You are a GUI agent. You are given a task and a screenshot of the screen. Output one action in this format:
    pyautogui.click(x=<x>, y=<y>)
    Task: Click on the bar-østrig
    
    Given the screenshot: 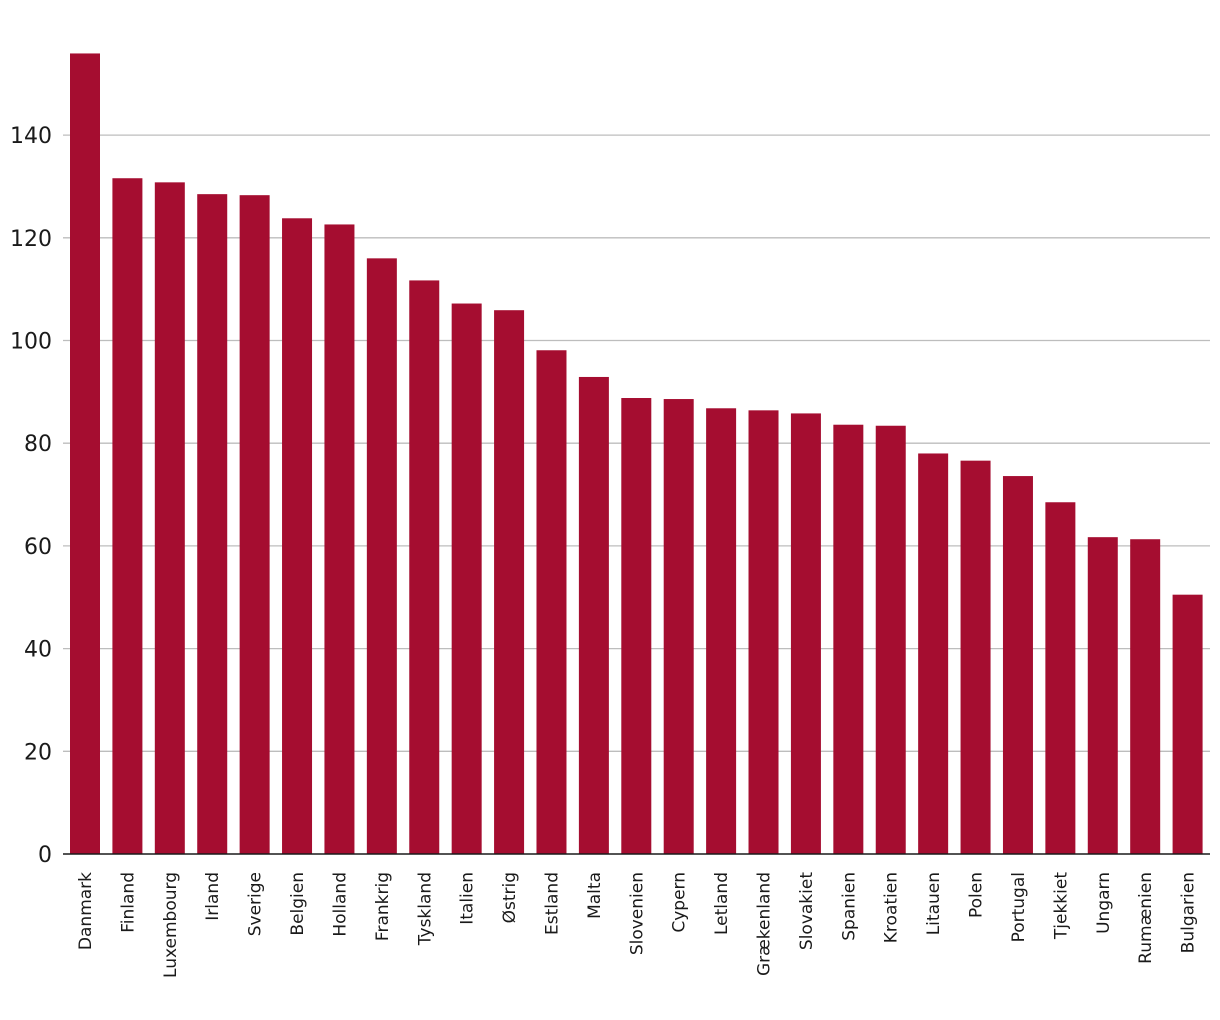 What is the action you would take?
    pyautogui.click(x=509, y=582)
    